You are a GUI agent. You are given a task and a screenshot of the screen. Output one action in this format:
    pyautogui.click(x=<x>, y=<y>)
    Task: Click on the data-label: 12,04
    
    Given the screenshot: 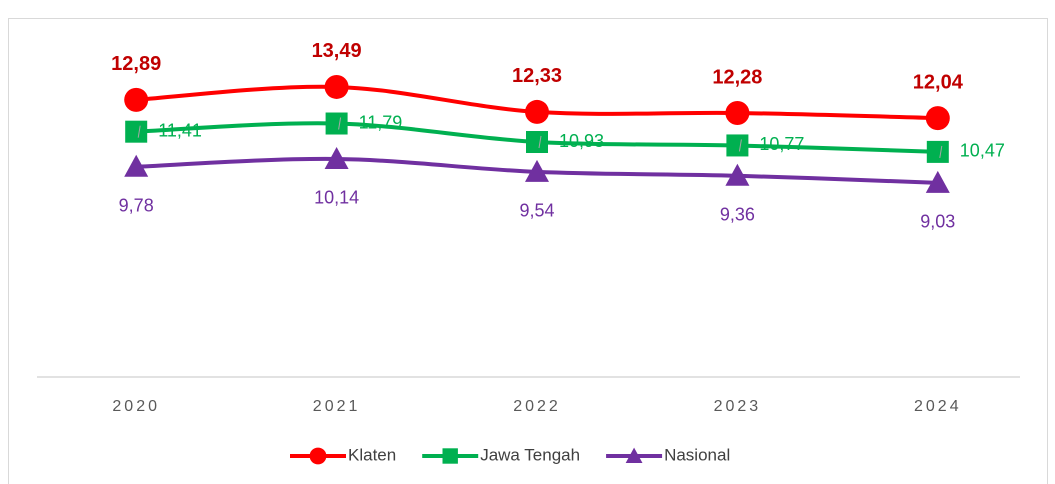 What is the action you would take?
    pyautogui.click(x=938, y=82)
    